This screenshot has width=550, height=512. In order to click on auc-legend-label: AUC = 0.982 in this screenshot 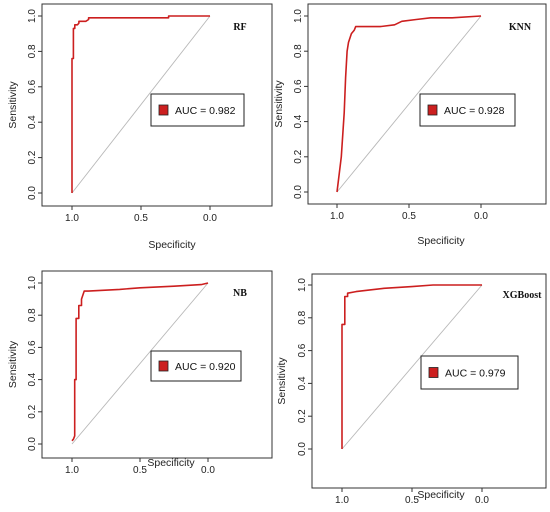, I will do `click(205, 111)`.